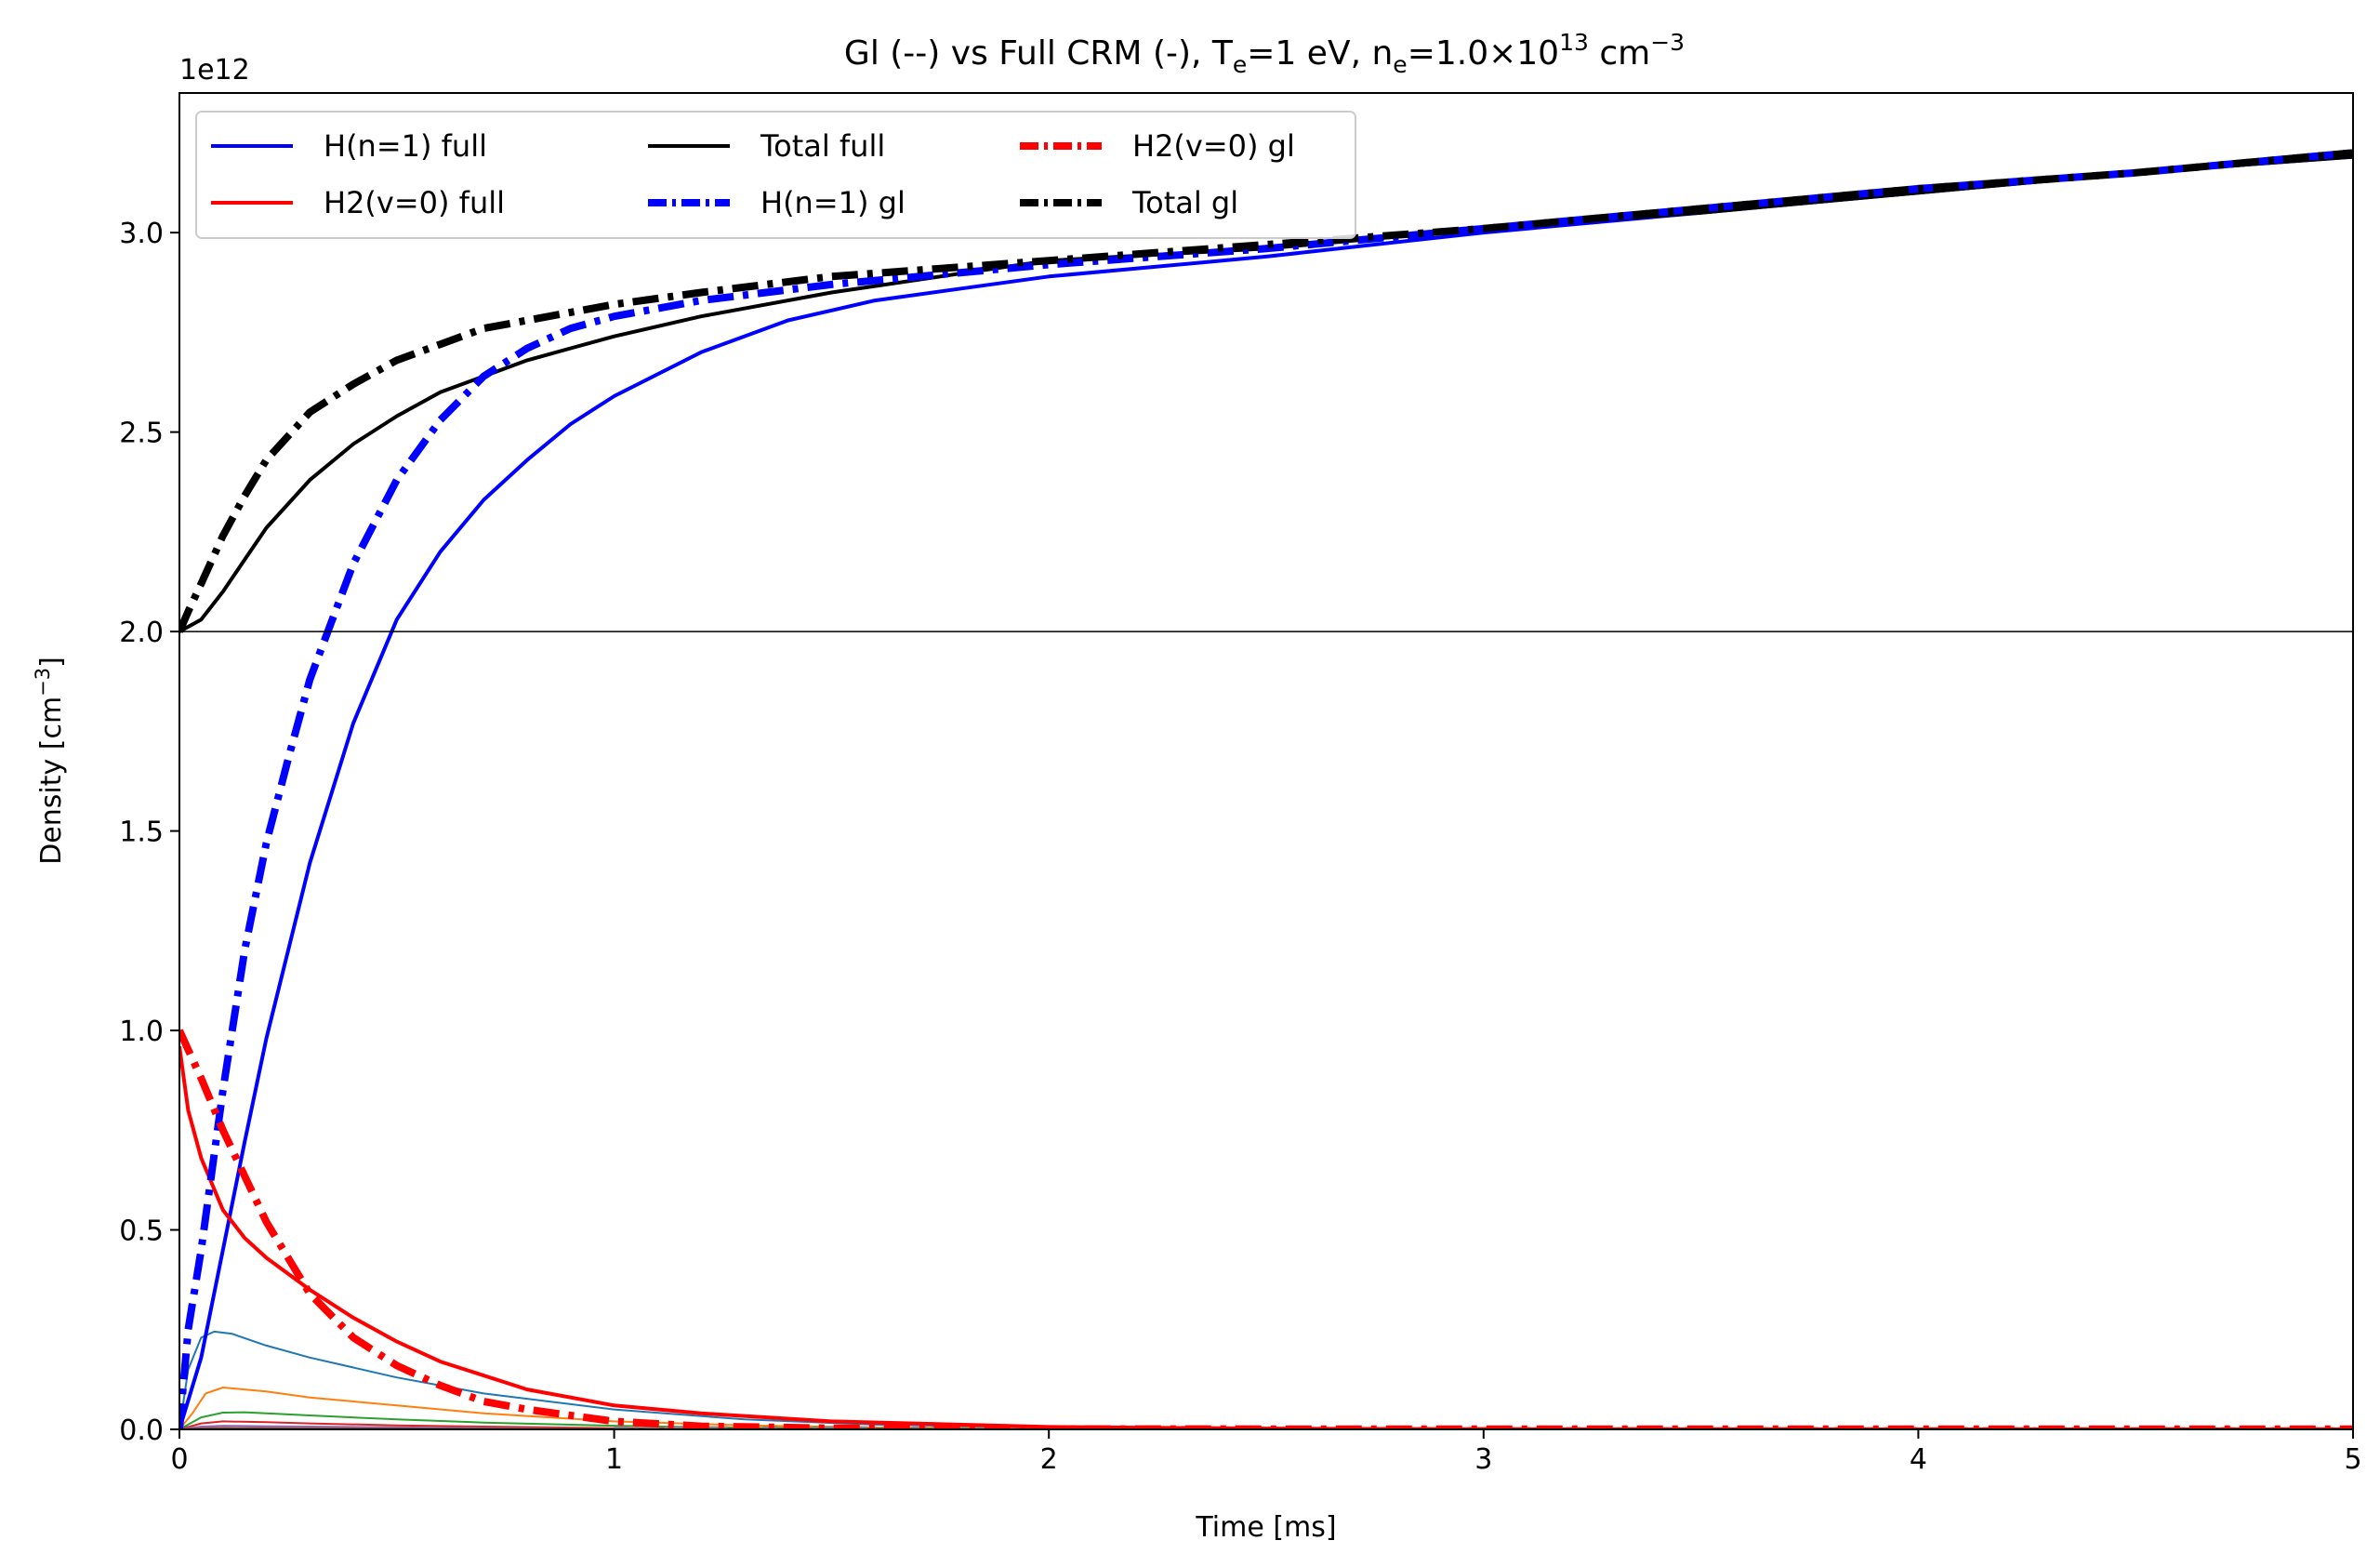  Describe the element at coordinates (1049, 1459) in the screenshot. I see `x-tick-label: 2` at that location.